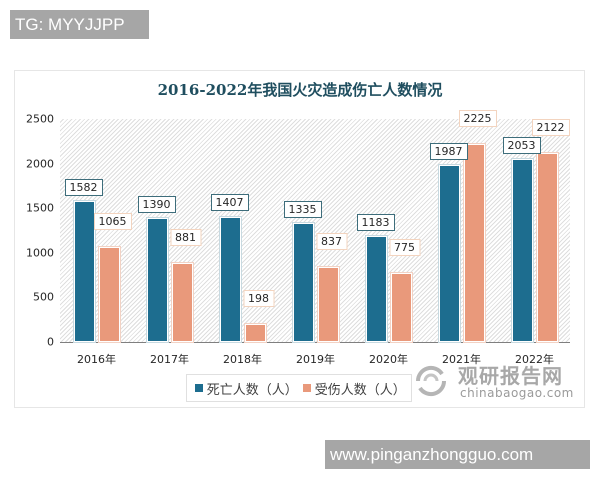 This screenshot has height=480, width=600. What do you see at coordinates (112, 221) in the screenshot?
I see `data-label-injuries: 1065` at bounding box center [112, 221].